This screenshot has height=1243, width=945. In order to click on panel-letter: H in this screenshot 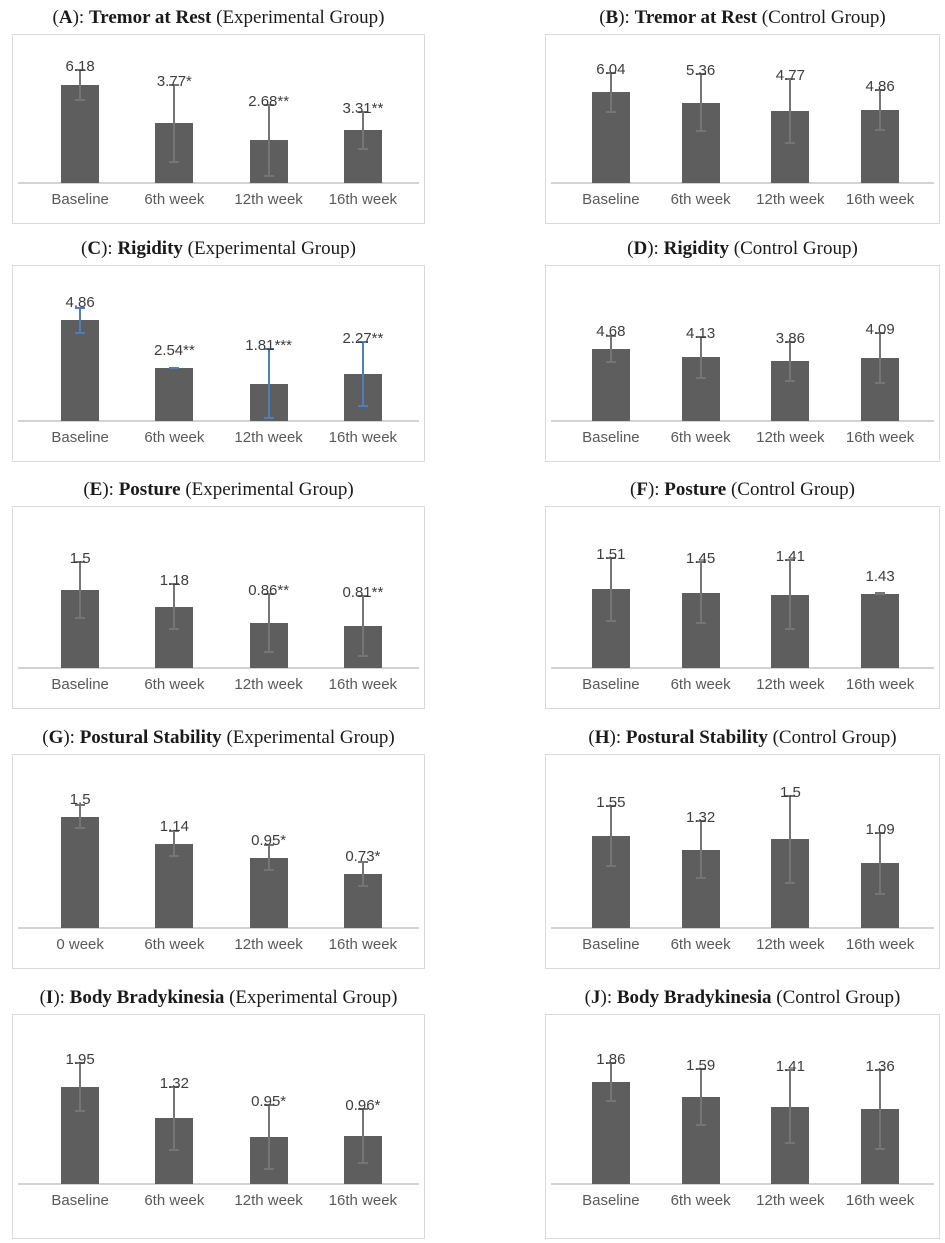, I will do `click(602, 737)`.